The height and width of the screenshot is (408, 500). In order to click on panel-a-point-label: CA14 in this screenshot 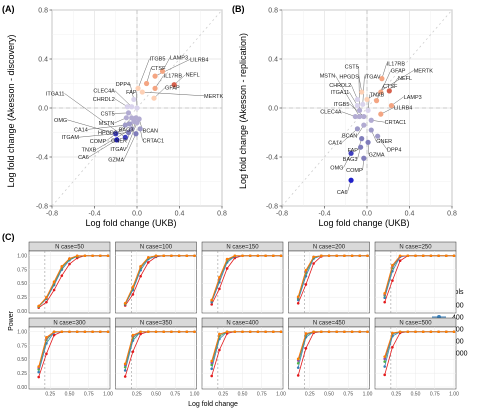, I will do `click(81, 130)`.